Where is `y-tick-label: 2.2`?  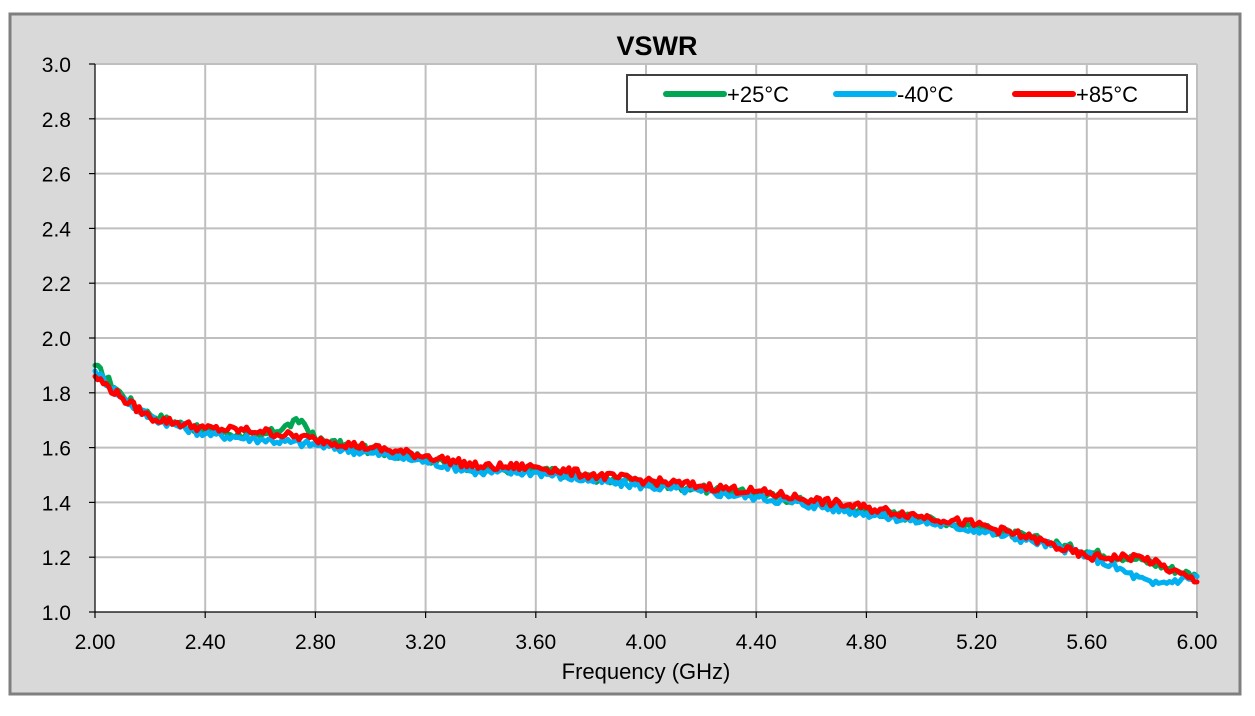
y-tick-label: 2.2 is located at coordinates (56, 284).